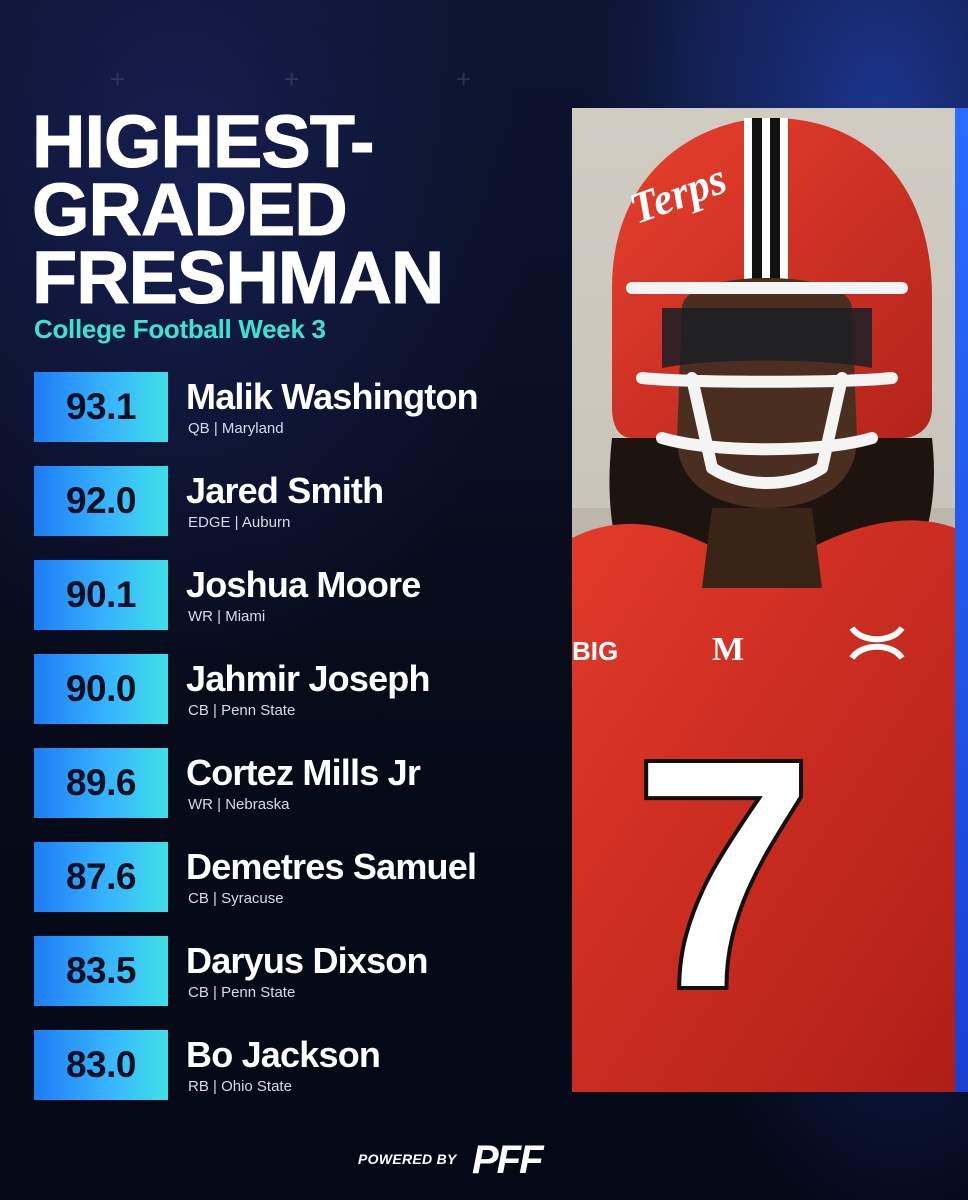 This screenshot has height=1200, width=968. Describe the element at coordinates (101, 877) in the screenshot. I see `grade-badge: 87.6` at that location.